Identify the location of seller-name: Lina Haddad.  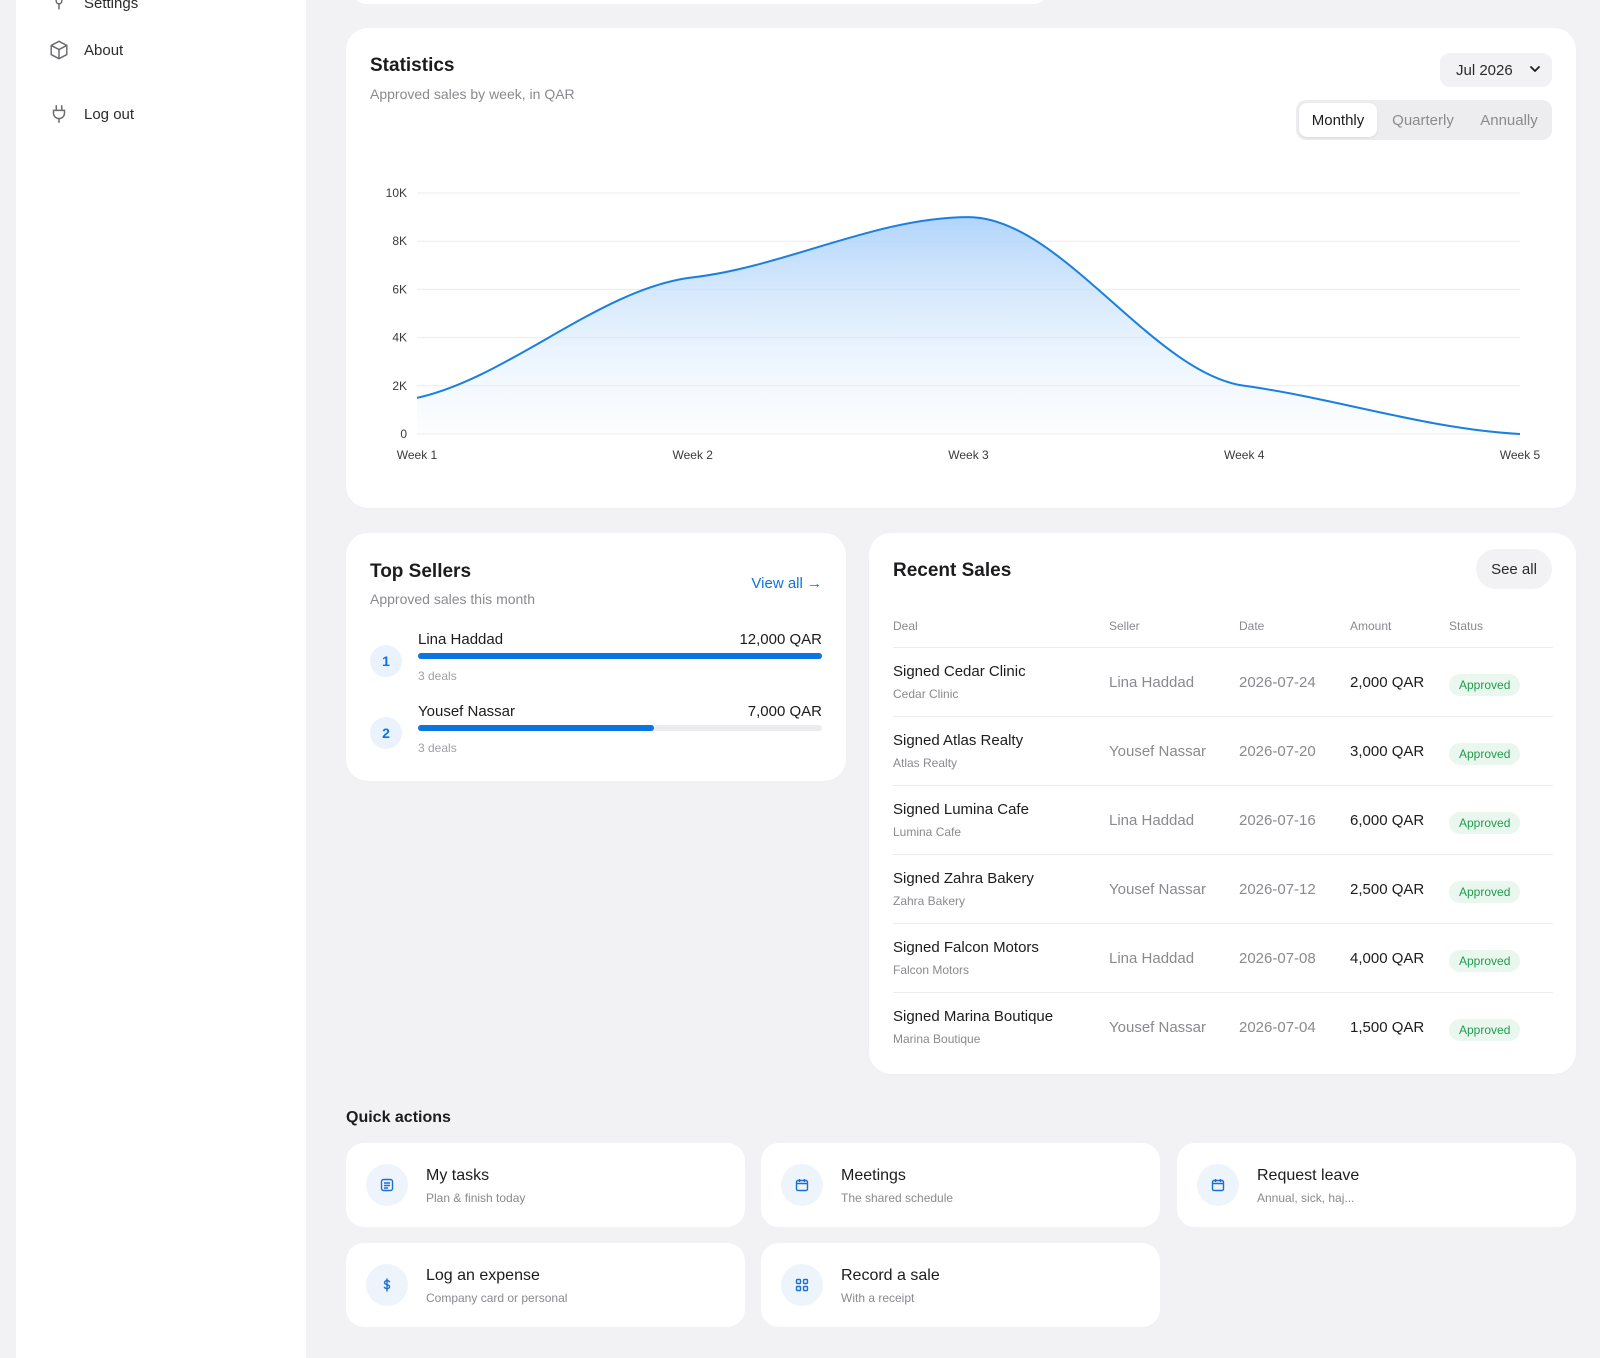
(461, 639).